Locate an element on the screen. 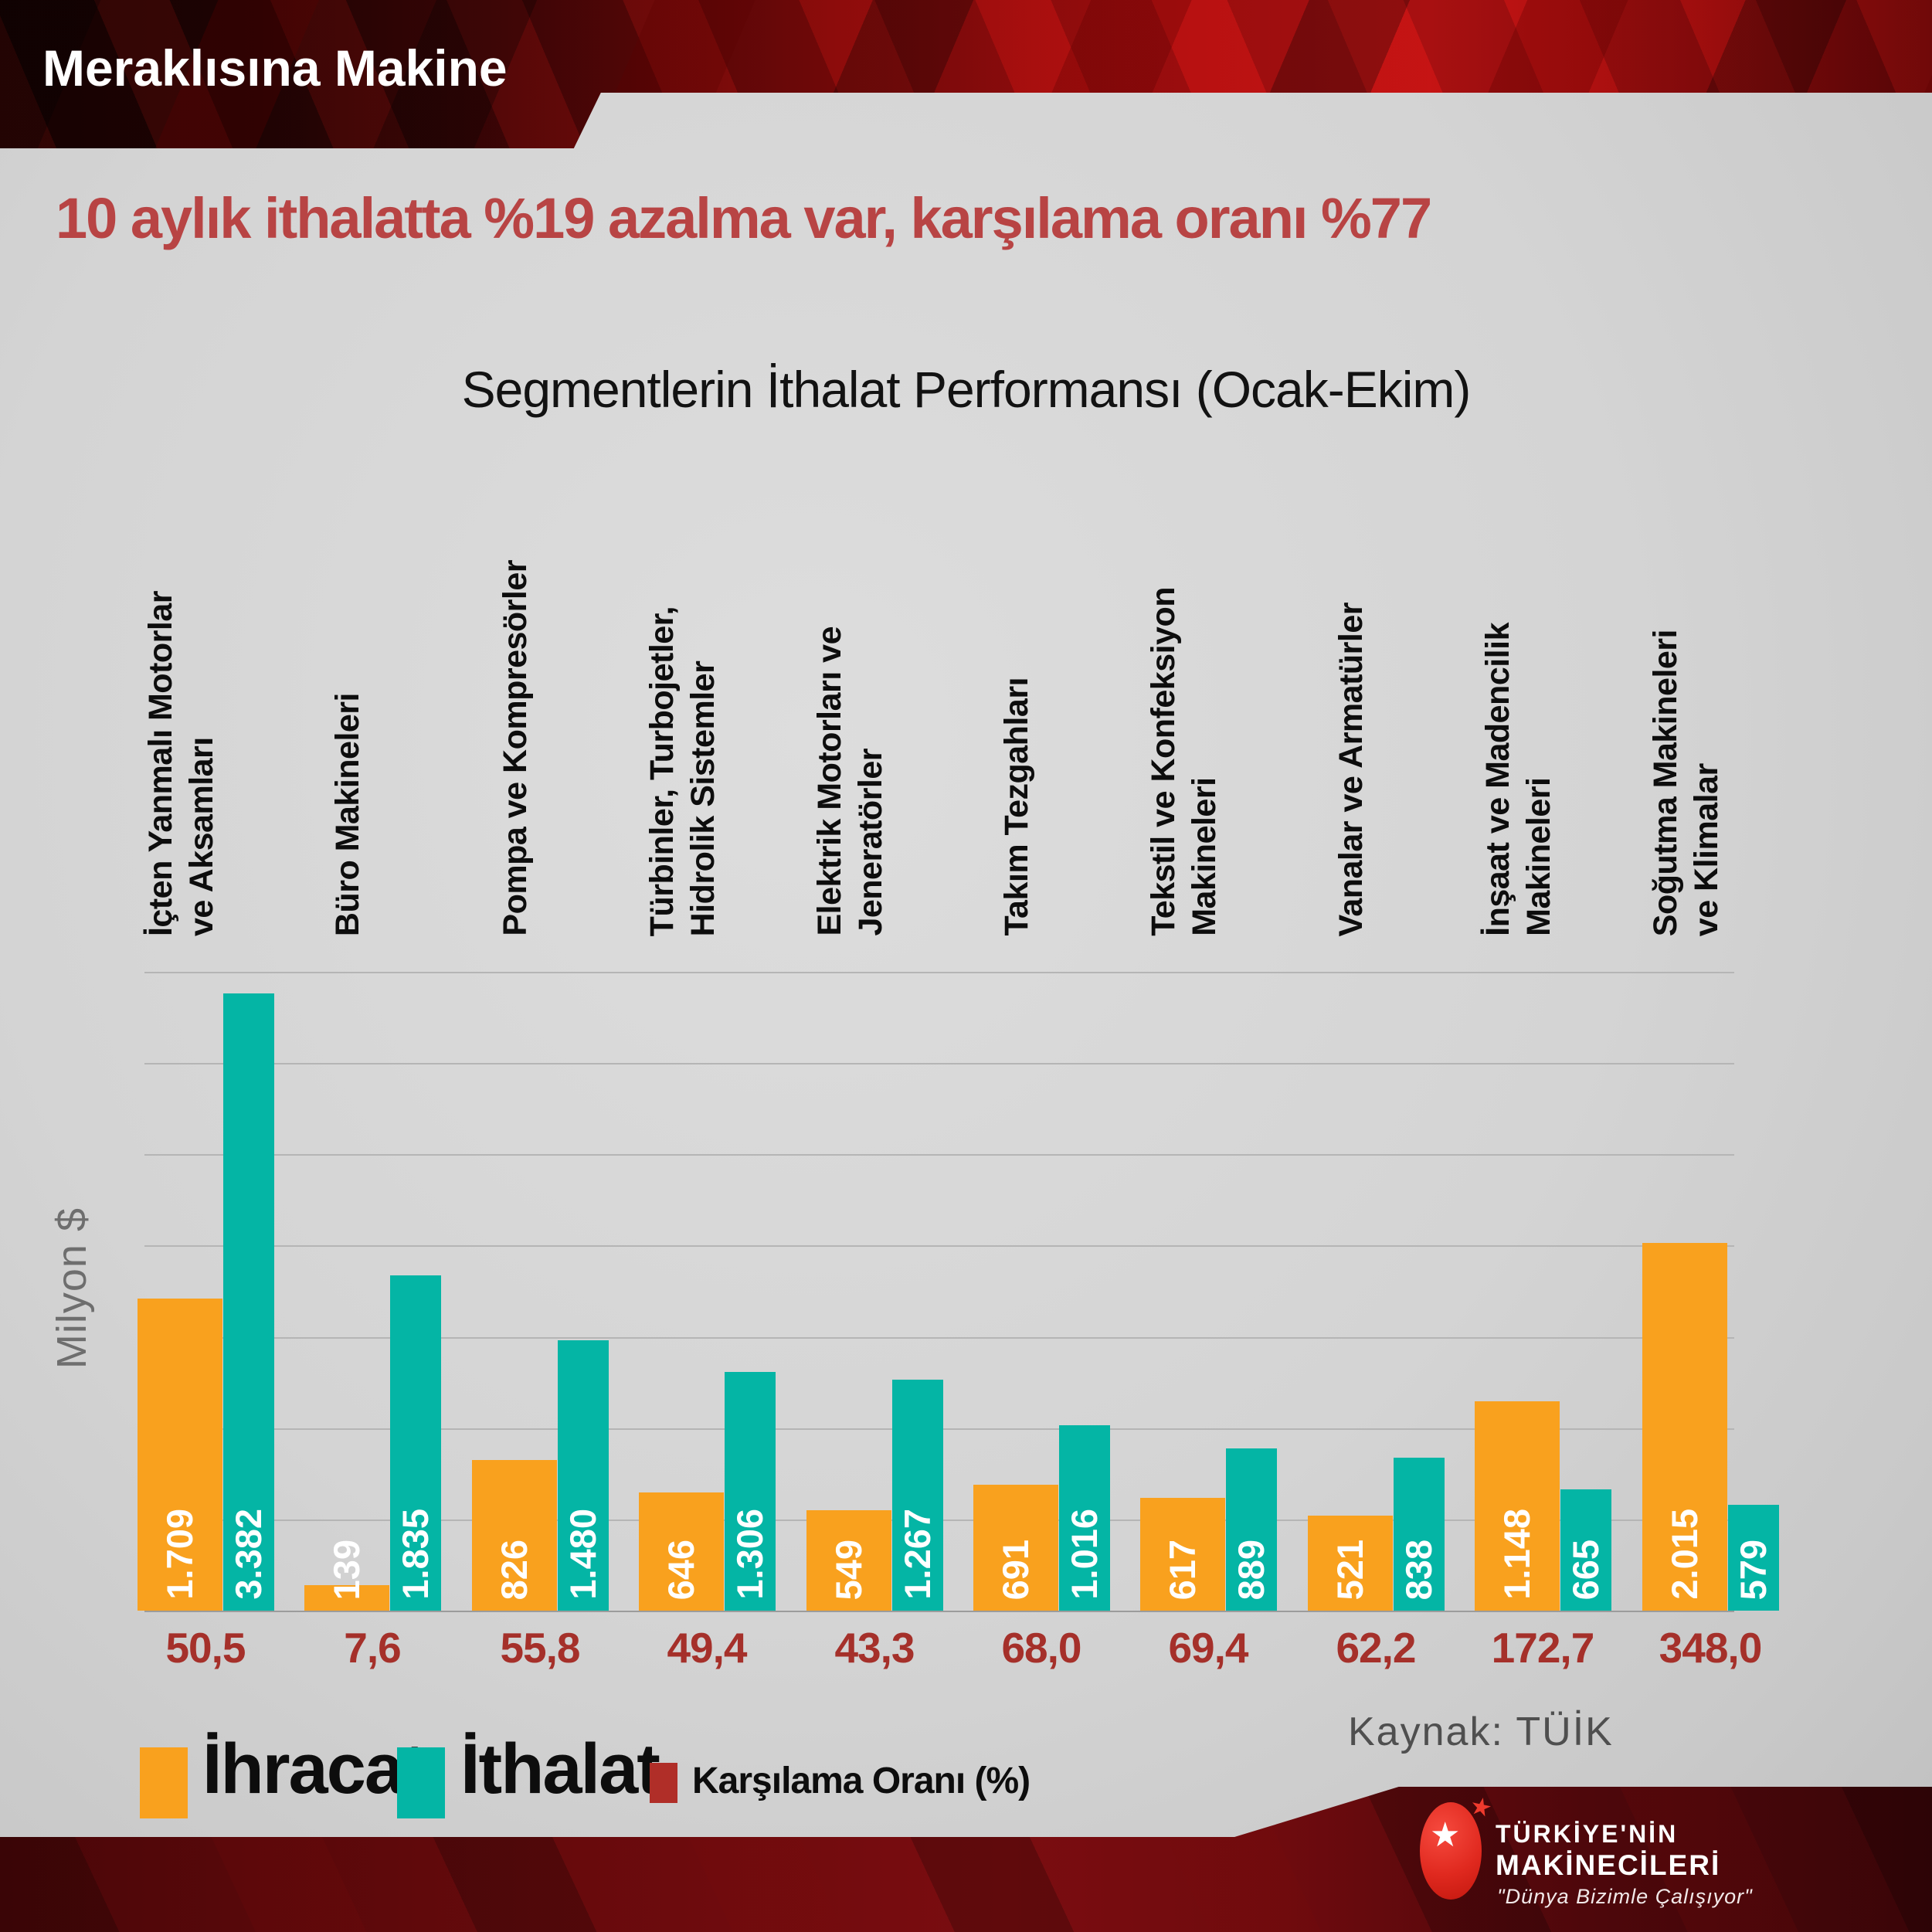 The image size is (1932, 1932). ratio-label: 62,2 is located at coordinates (1376, 1648).